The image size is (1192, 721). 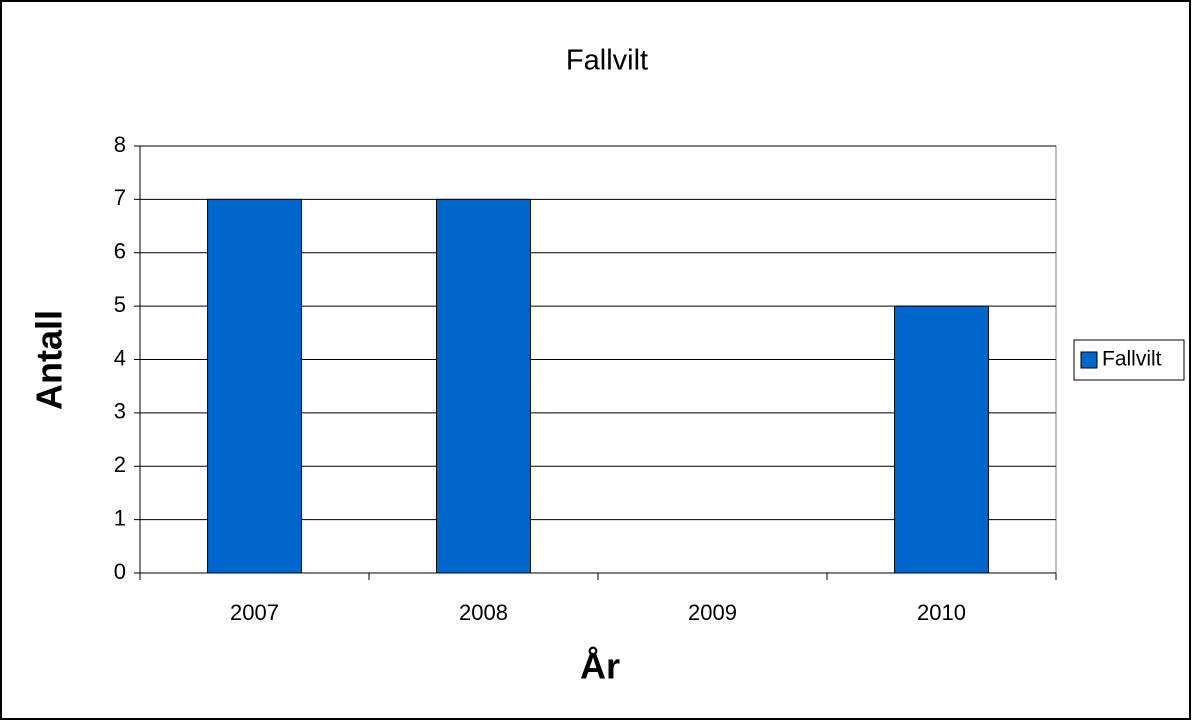 I want to click on legend-label: Fallvilt, so click(x=1132, y=359).